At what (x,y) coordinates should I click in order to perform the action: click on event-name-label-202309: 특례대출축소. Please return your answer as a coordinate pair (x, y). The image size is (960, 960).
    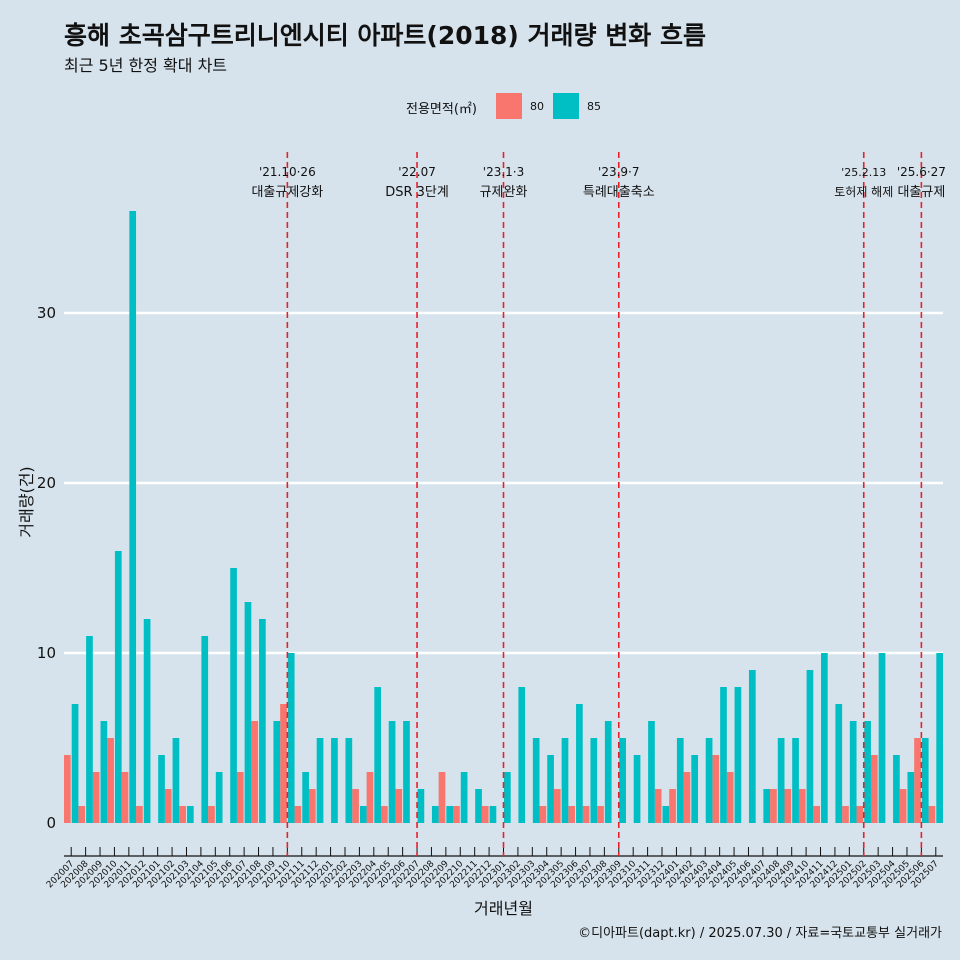
    Looking at the image, I should click on (619, 192).